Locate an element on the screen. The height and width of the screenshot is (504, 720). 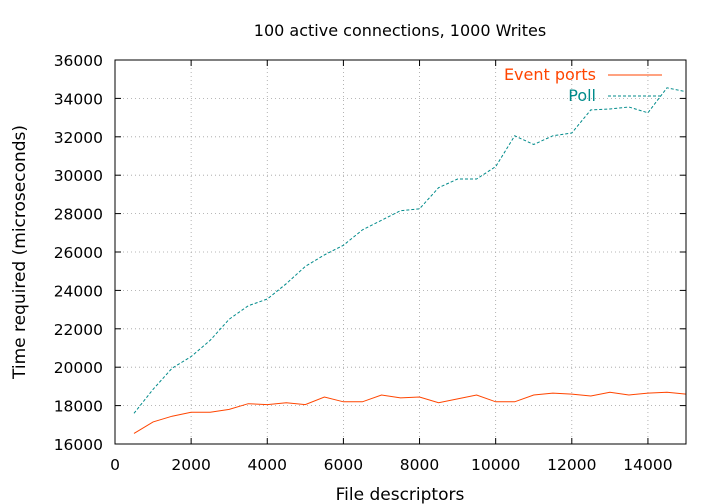
x-axis-label: File descriptors is located at coordinates (400, 494).